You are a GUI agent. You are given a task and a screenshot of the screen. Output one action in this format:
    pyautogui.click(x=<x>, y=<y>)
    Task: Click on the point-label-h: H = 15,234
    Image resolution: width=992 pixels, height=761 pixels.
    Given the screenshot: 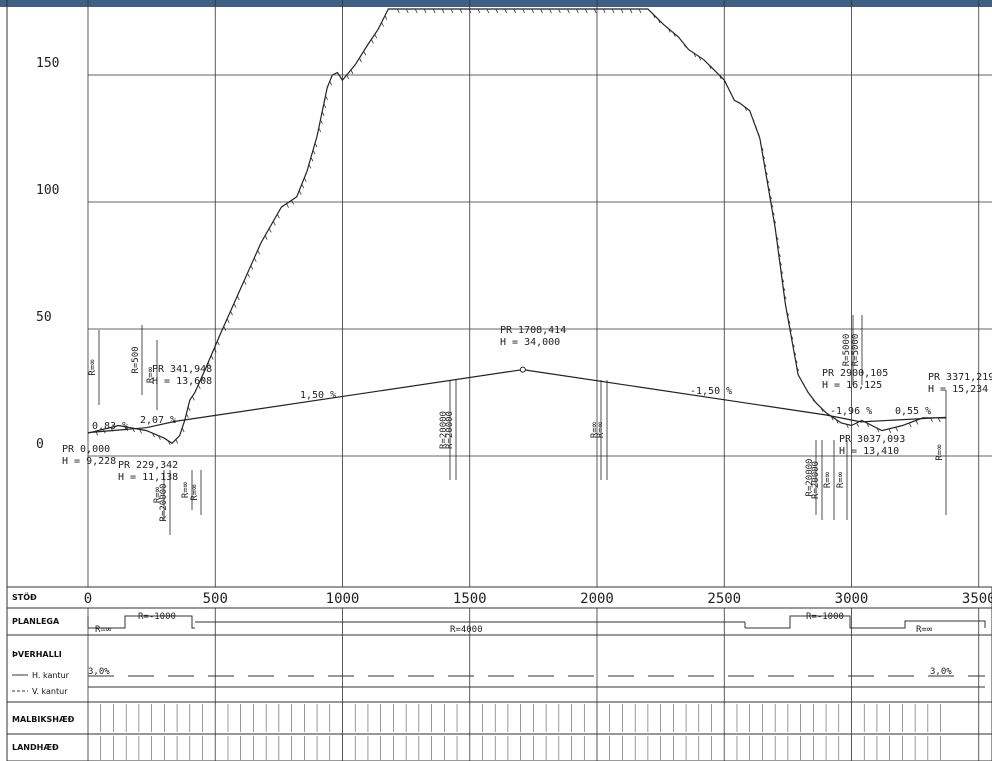 What is the action you would take?
    pyautogui.click(x=958, y=389)
    